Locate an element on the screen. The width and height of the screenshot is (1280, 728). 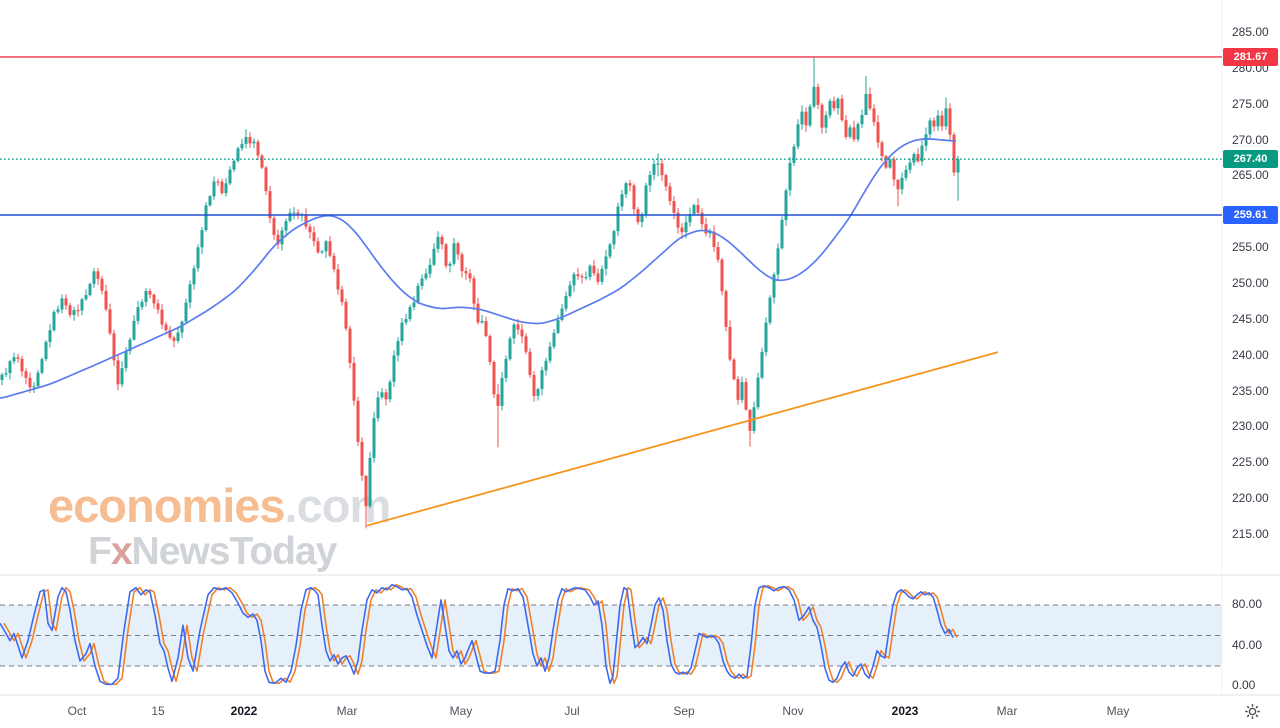
time-axis-settings-gear-icon is located at coordinates (1252, 711).